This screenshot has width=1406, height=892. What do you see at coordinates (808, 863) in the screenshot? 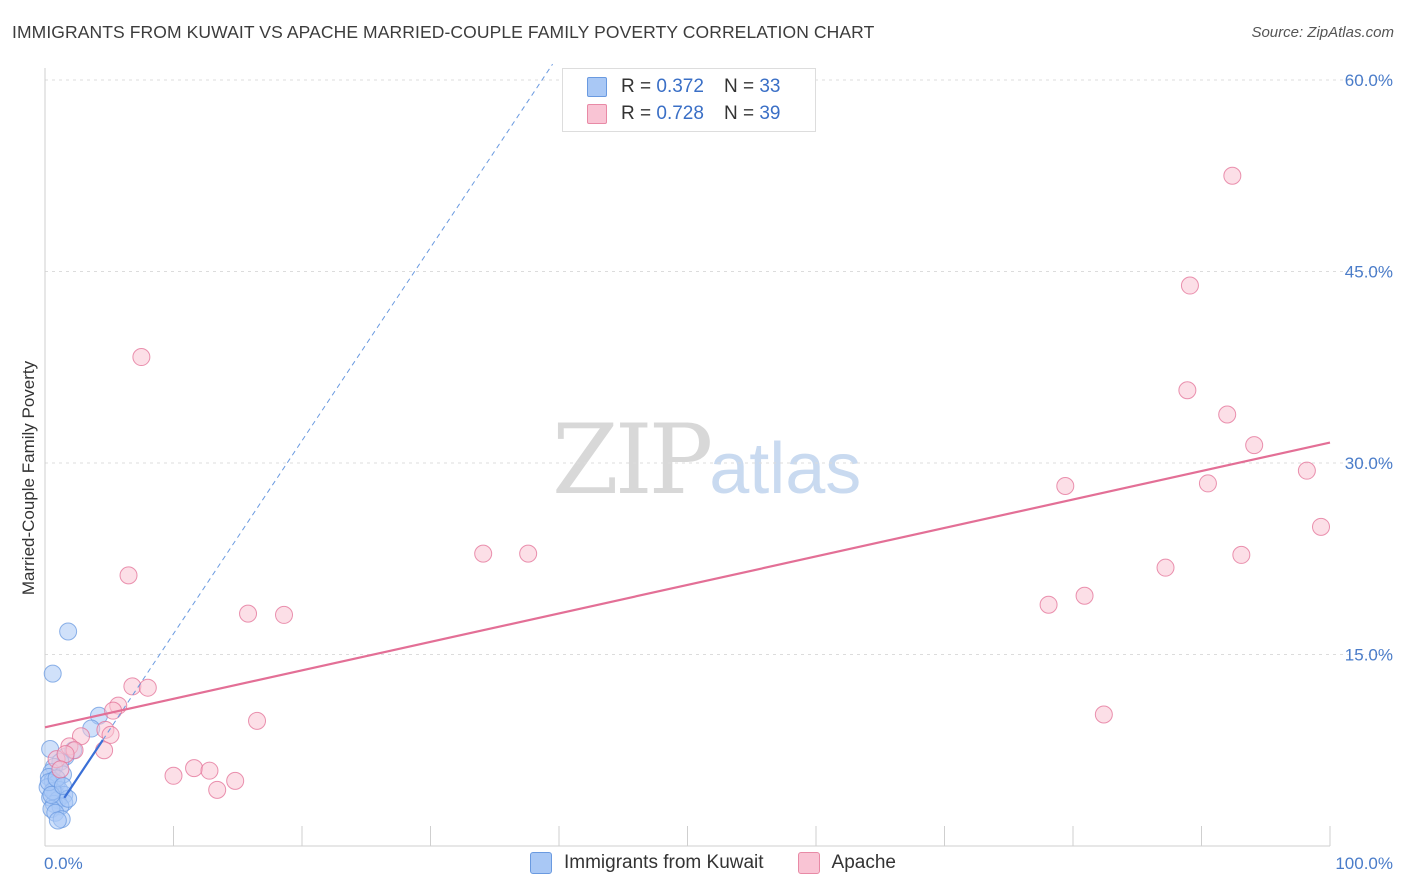
I see `series-swatch-apache` at bounding box center [808, 863].